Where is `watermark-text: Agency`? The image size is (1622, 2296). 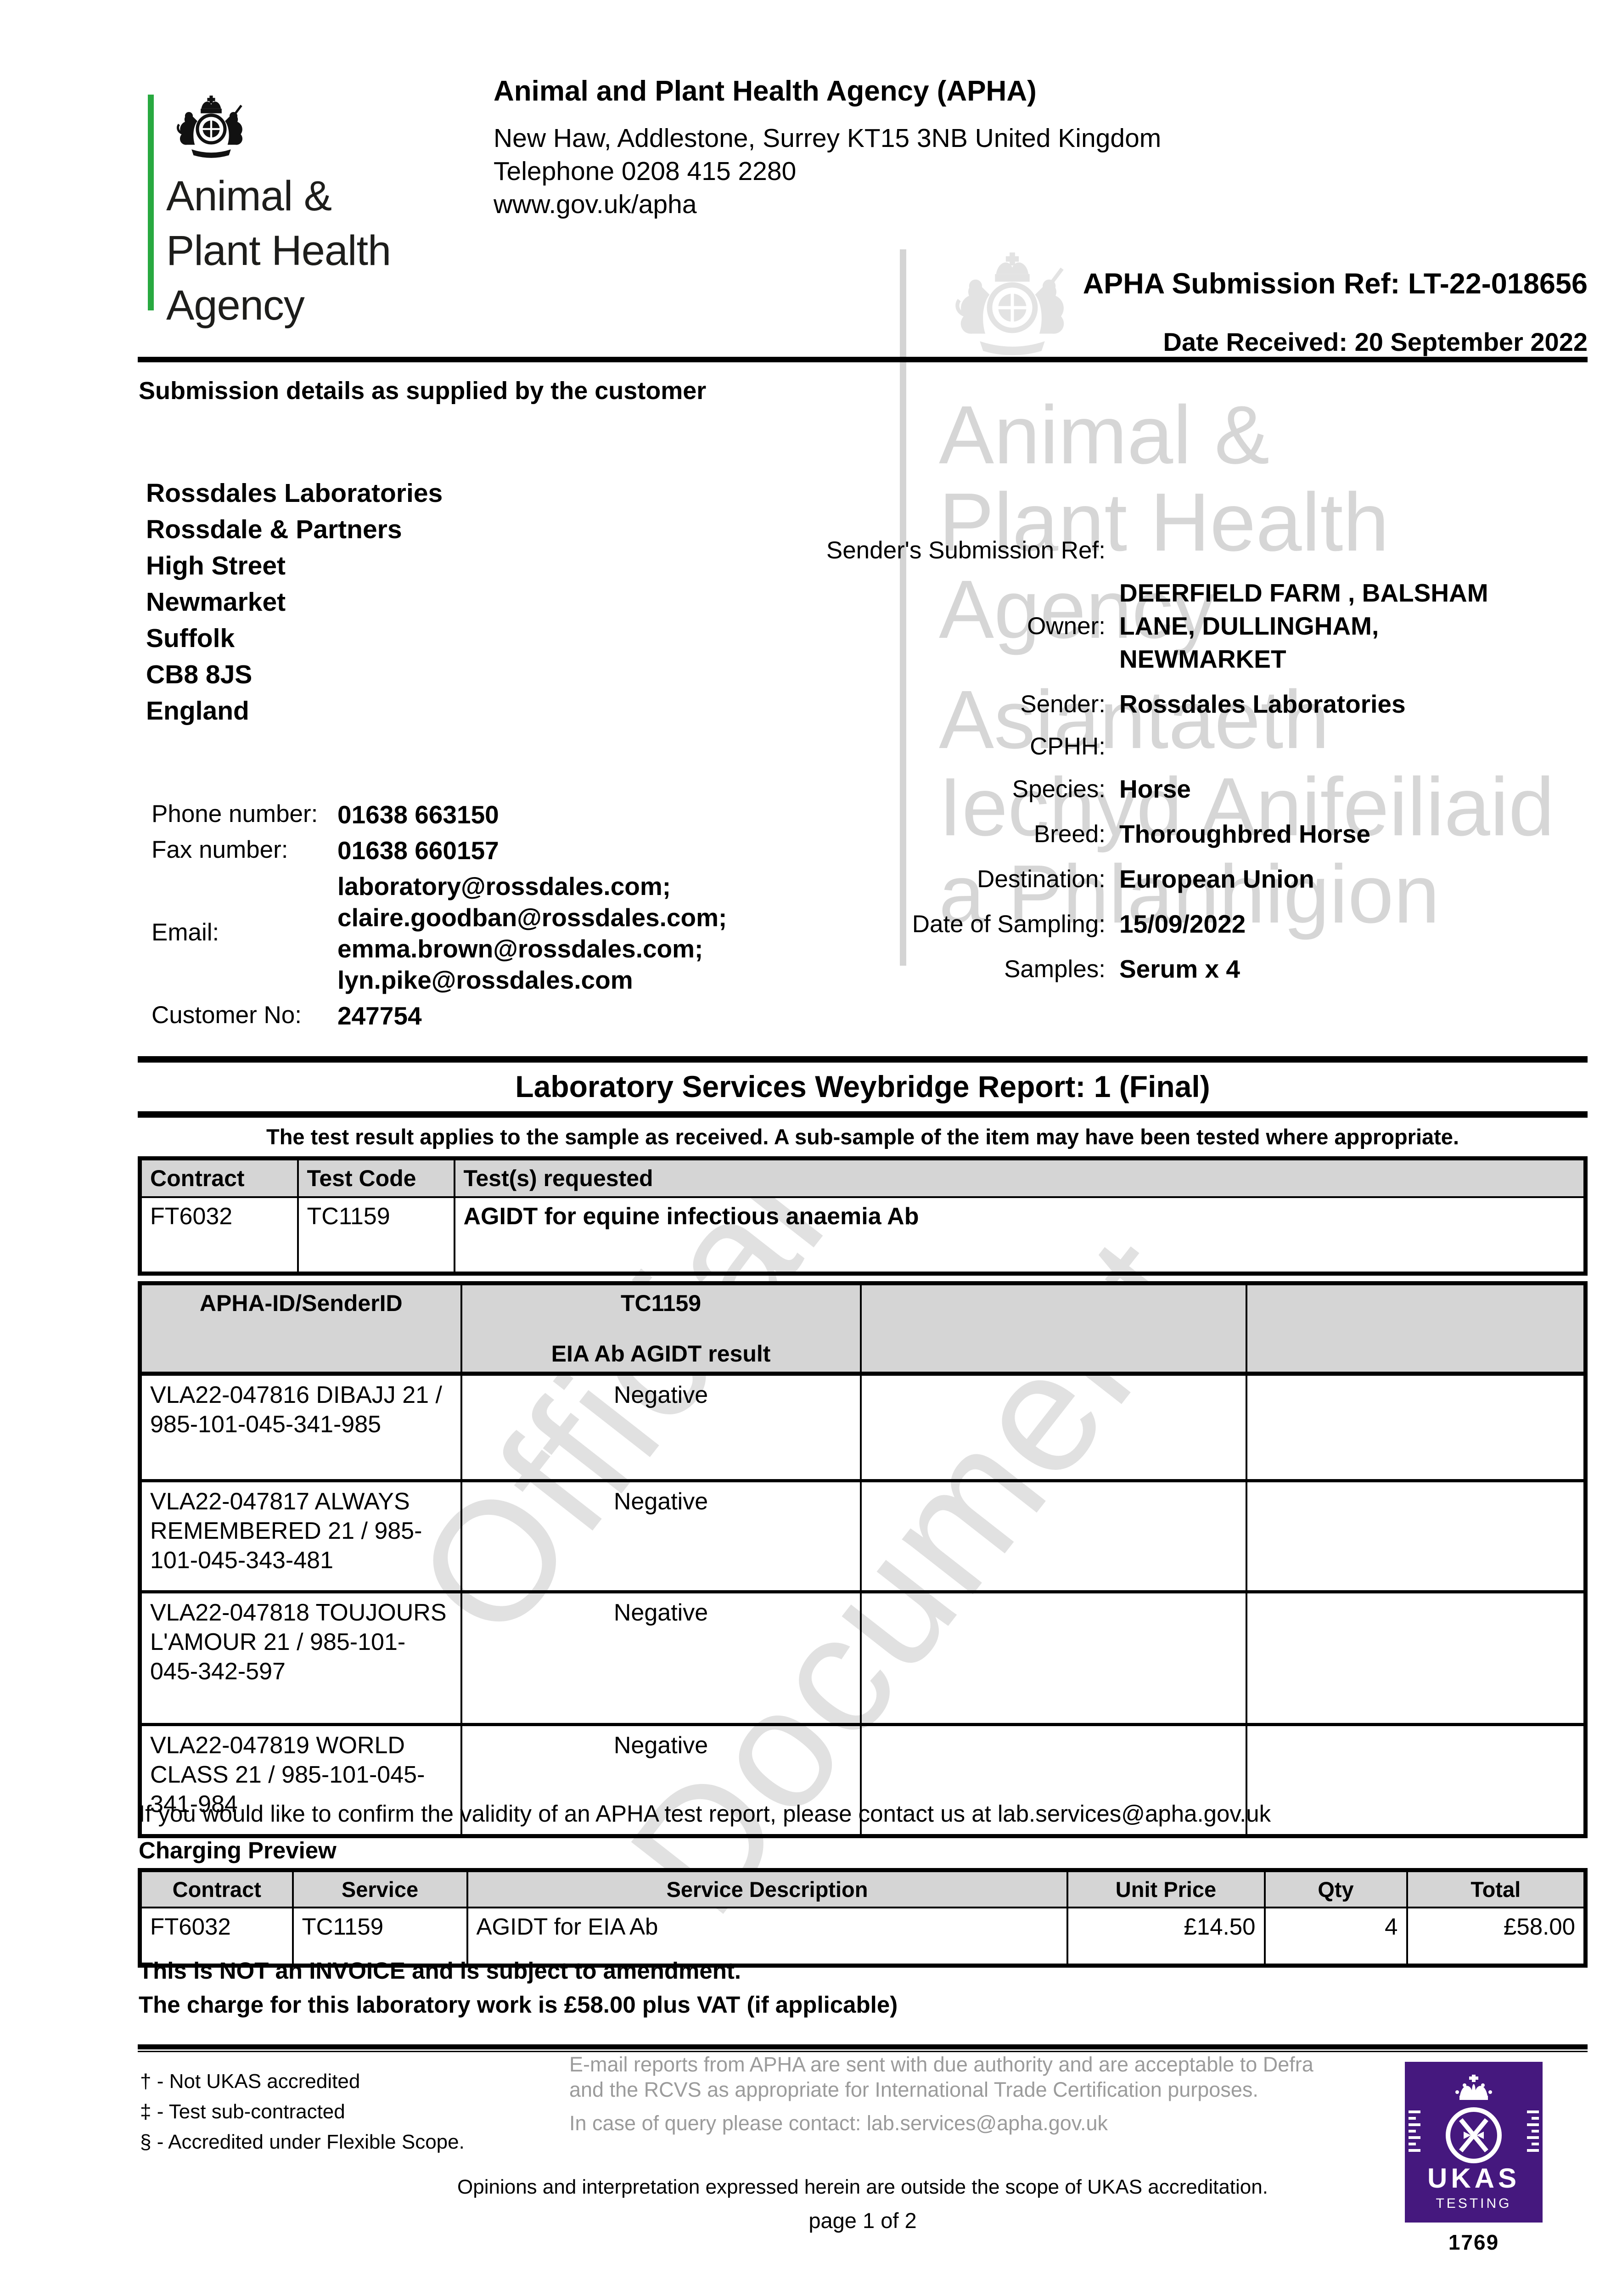 watermark-text: Agency is located at coordinates (1077, 609).